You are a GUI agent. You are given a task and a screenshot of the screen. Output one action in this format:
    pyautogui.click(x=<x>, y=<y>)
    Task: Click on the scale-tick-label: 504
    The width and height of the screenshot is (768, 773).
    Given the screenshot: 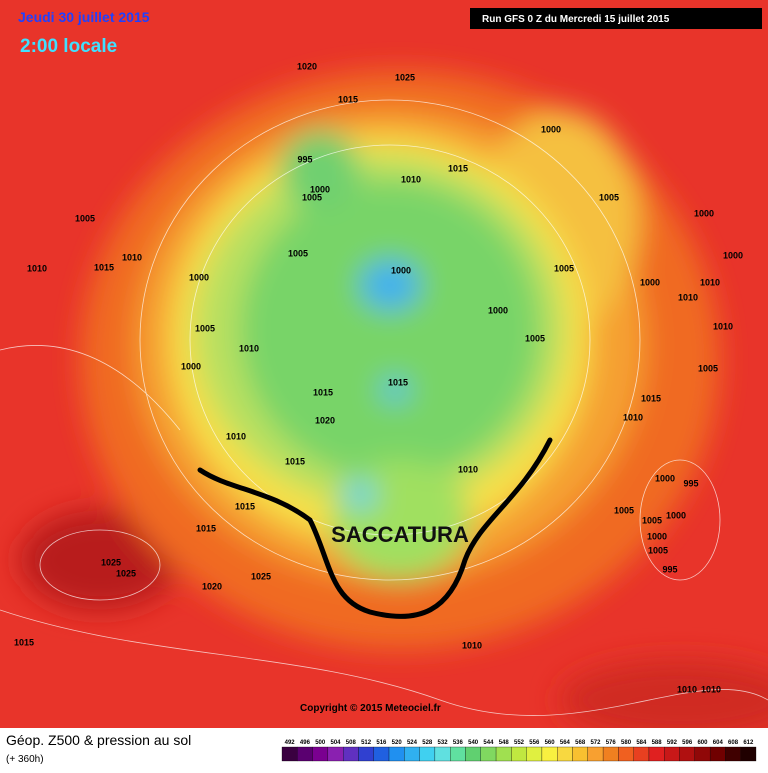 What is the action you would take?
    pyautogui.click(x=336, y=743)
    